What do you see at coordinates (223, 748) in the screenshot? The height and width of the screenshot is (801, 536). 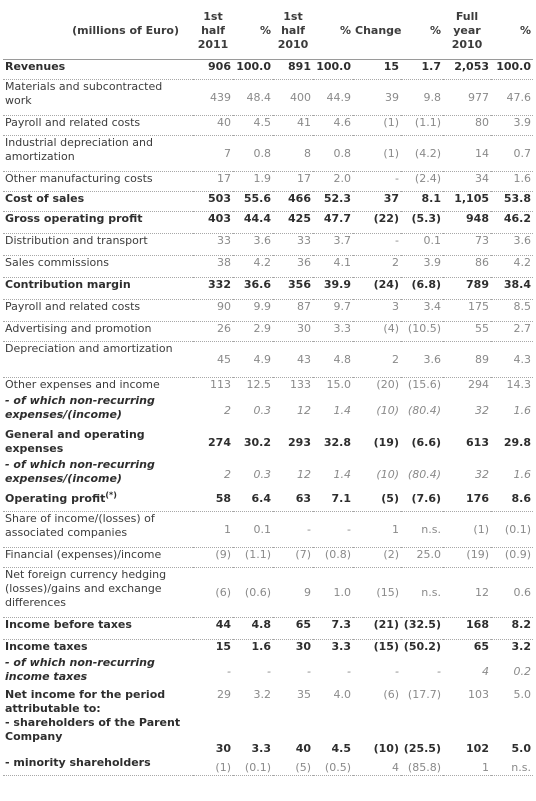 I see `cell-value: 30` at bounding box center [223, 748].